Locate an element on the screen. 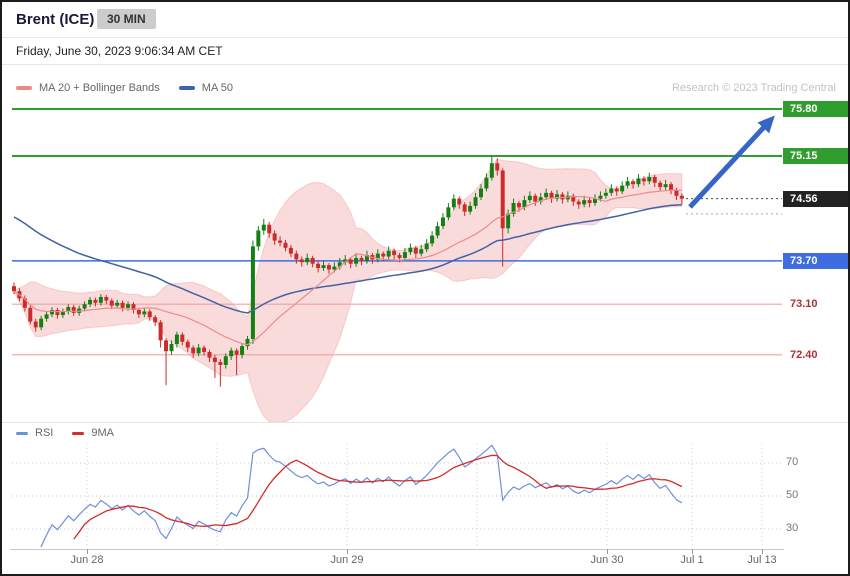 This screenshot has width=850, height=576. x-label-2: Jun 30 is located at coordinates (607, 560).